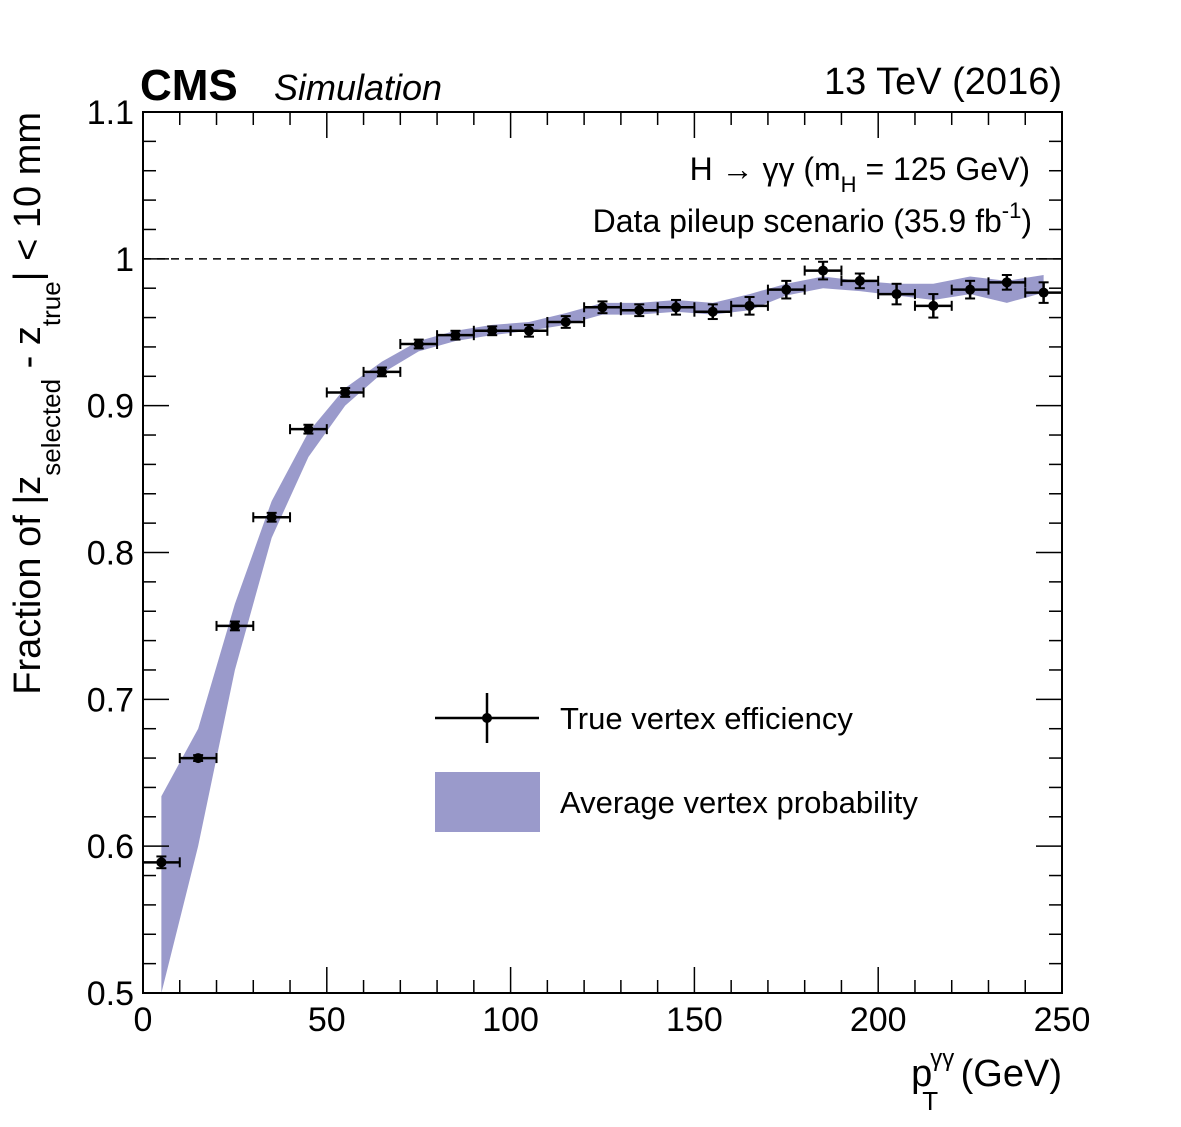 The image size is (1181, 1127). Describe the element at coordinates (110, 847) in the screenshot. I see `y-tick-label: 0.6` at that location.